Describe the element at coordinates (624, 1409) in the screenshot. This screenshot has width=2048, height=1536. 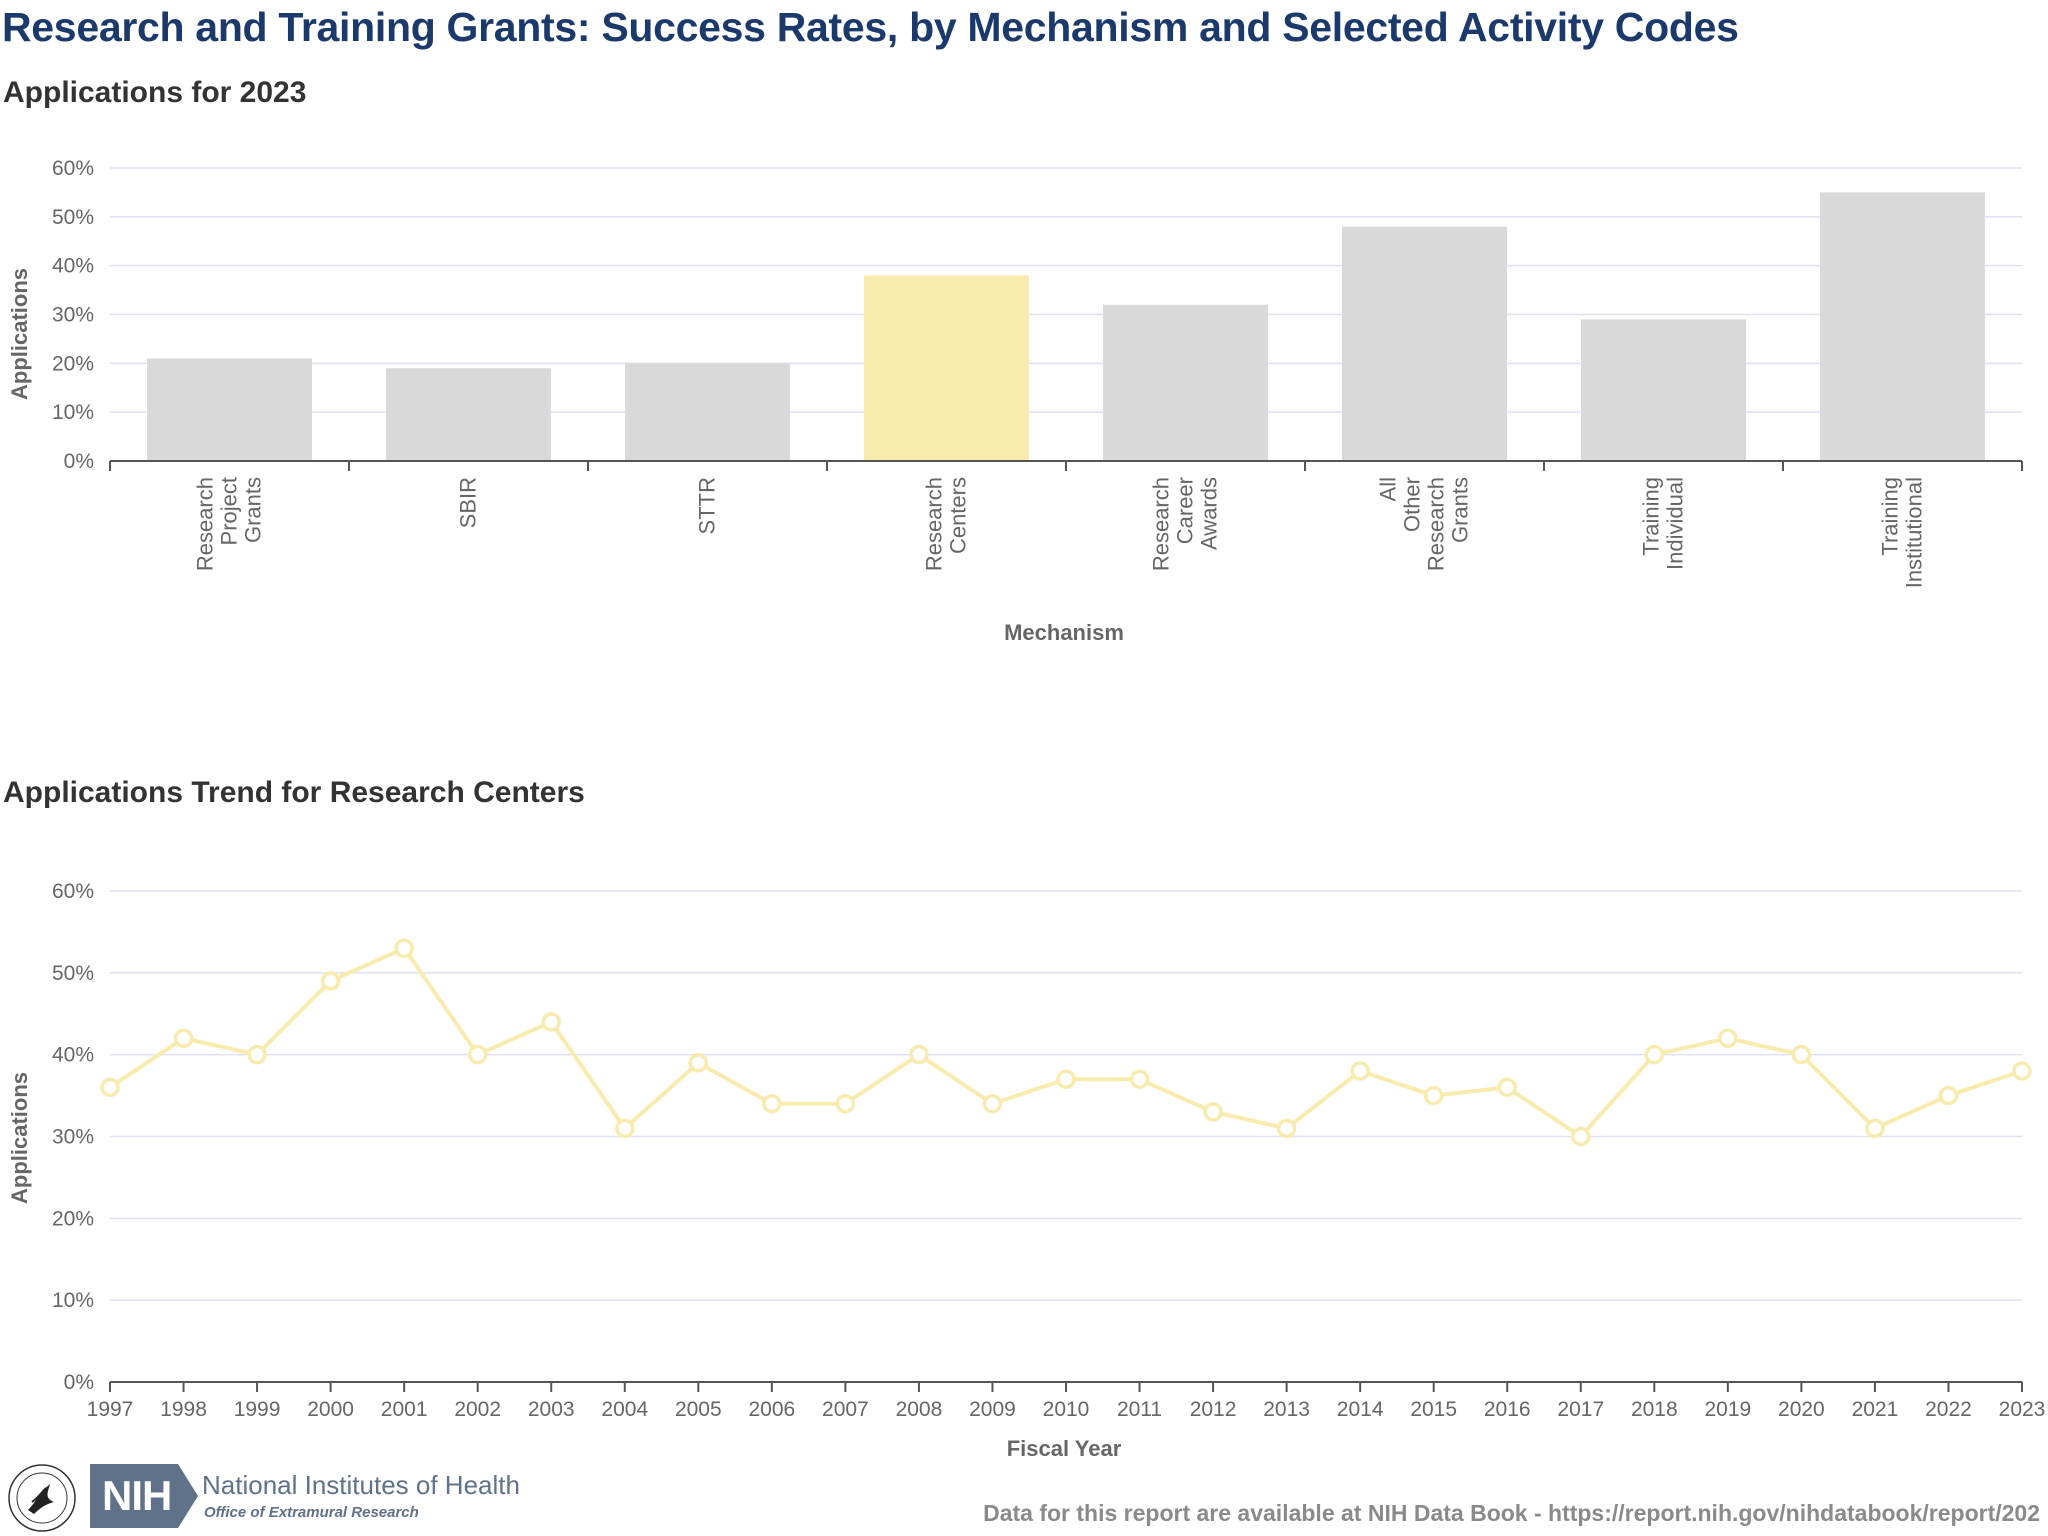
I see `line-x-tick-label: 2004` at that location.